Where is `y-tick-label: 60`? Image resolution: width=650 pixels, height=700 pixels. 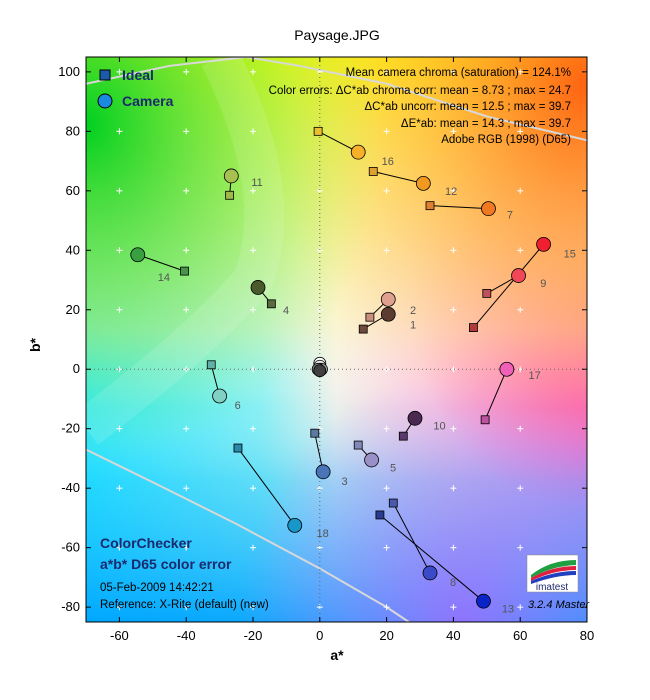 y-tick-label: 60 is located at coordinates (73, 190).